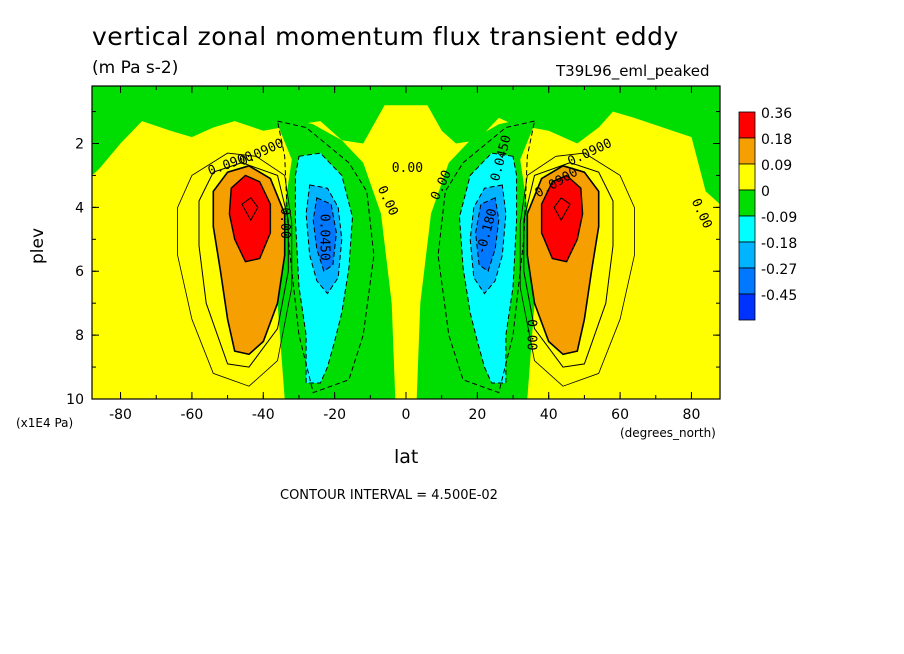 This screenshot has height=654, width=904. I want to click on x-tick-label: 40, so click(549, 415).